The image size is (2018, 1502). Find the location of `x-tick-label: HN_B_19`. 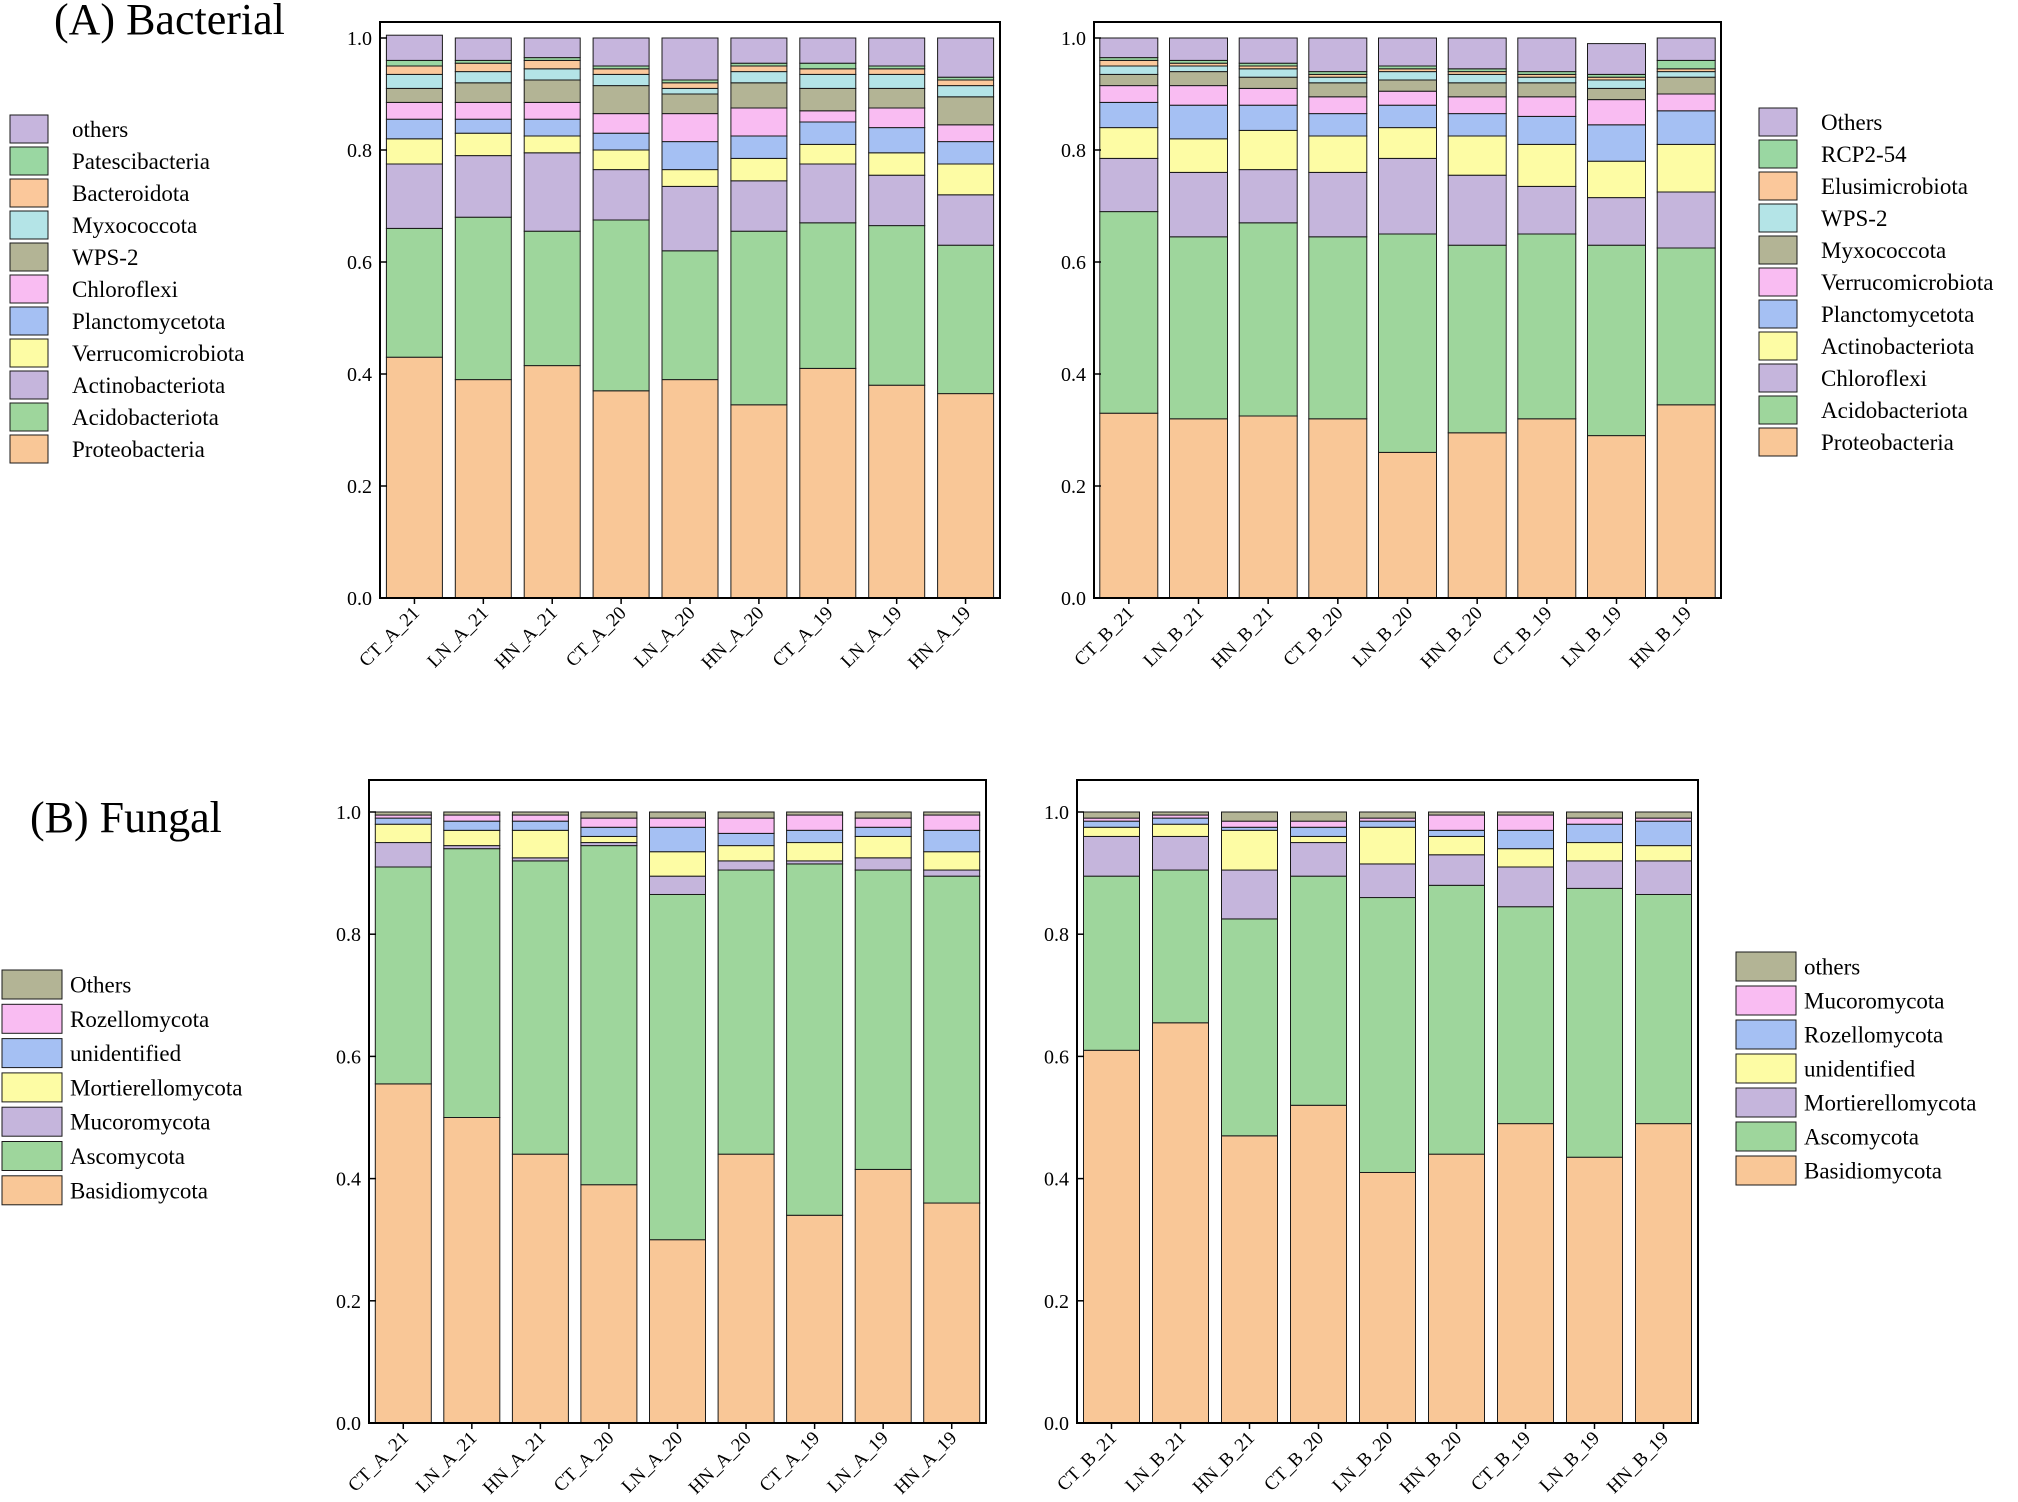

x-tick-label: HN_B_19 is located at coordinates (1638, 1463).